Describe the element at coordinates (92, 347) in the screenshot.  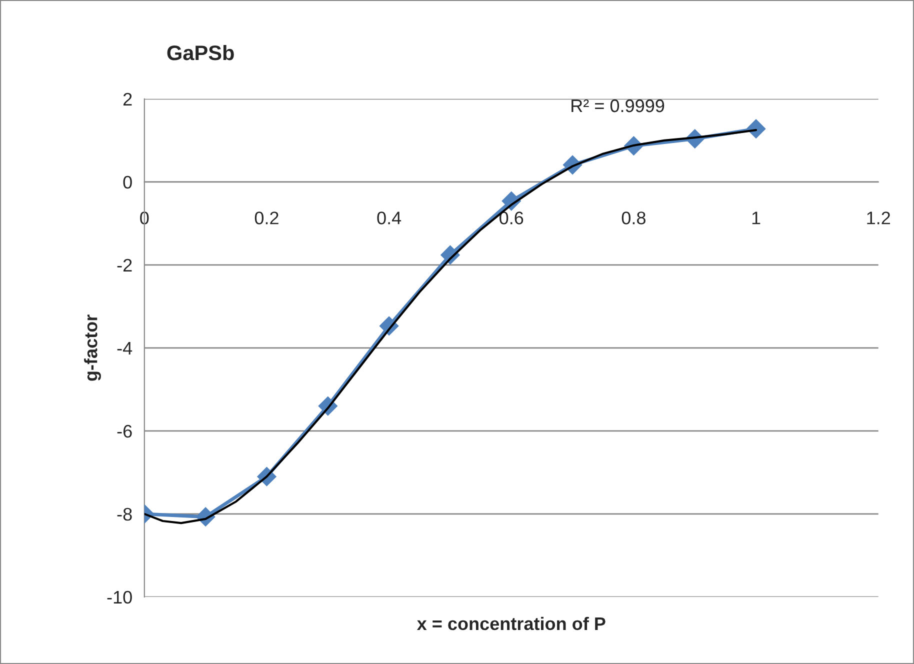
I see `y-axis-title: g-factor` at that location.